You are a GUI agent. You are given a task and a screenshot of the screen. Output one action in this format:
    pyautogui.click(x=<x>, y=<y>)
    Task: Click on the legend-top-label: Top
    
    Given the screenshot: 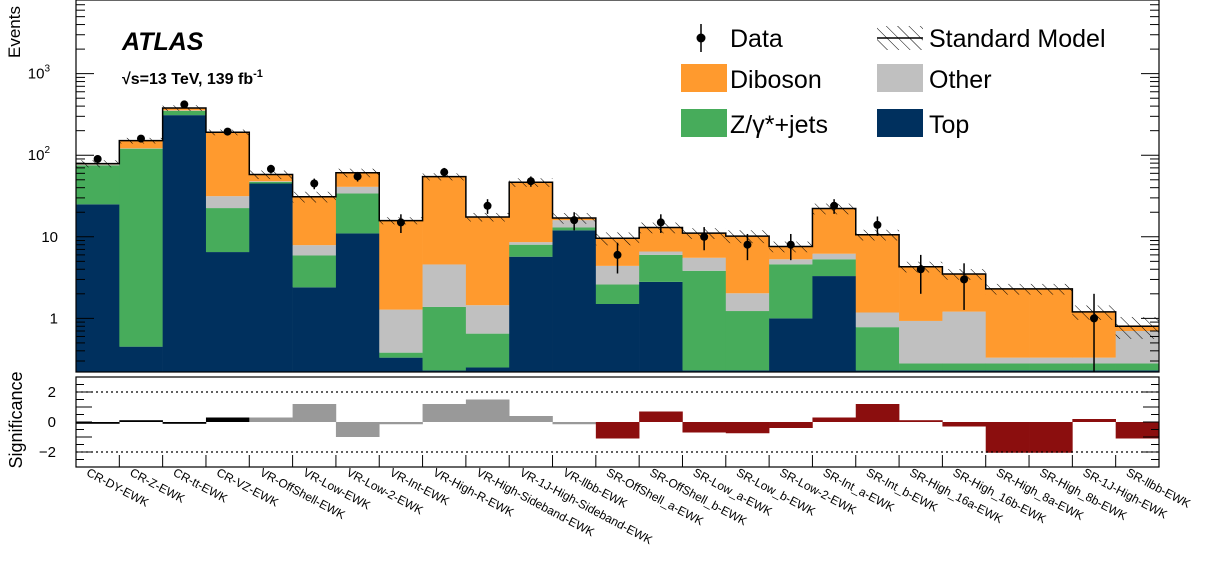 What is the action you would take?
    pyautogui.click(x=949, y=125)
    